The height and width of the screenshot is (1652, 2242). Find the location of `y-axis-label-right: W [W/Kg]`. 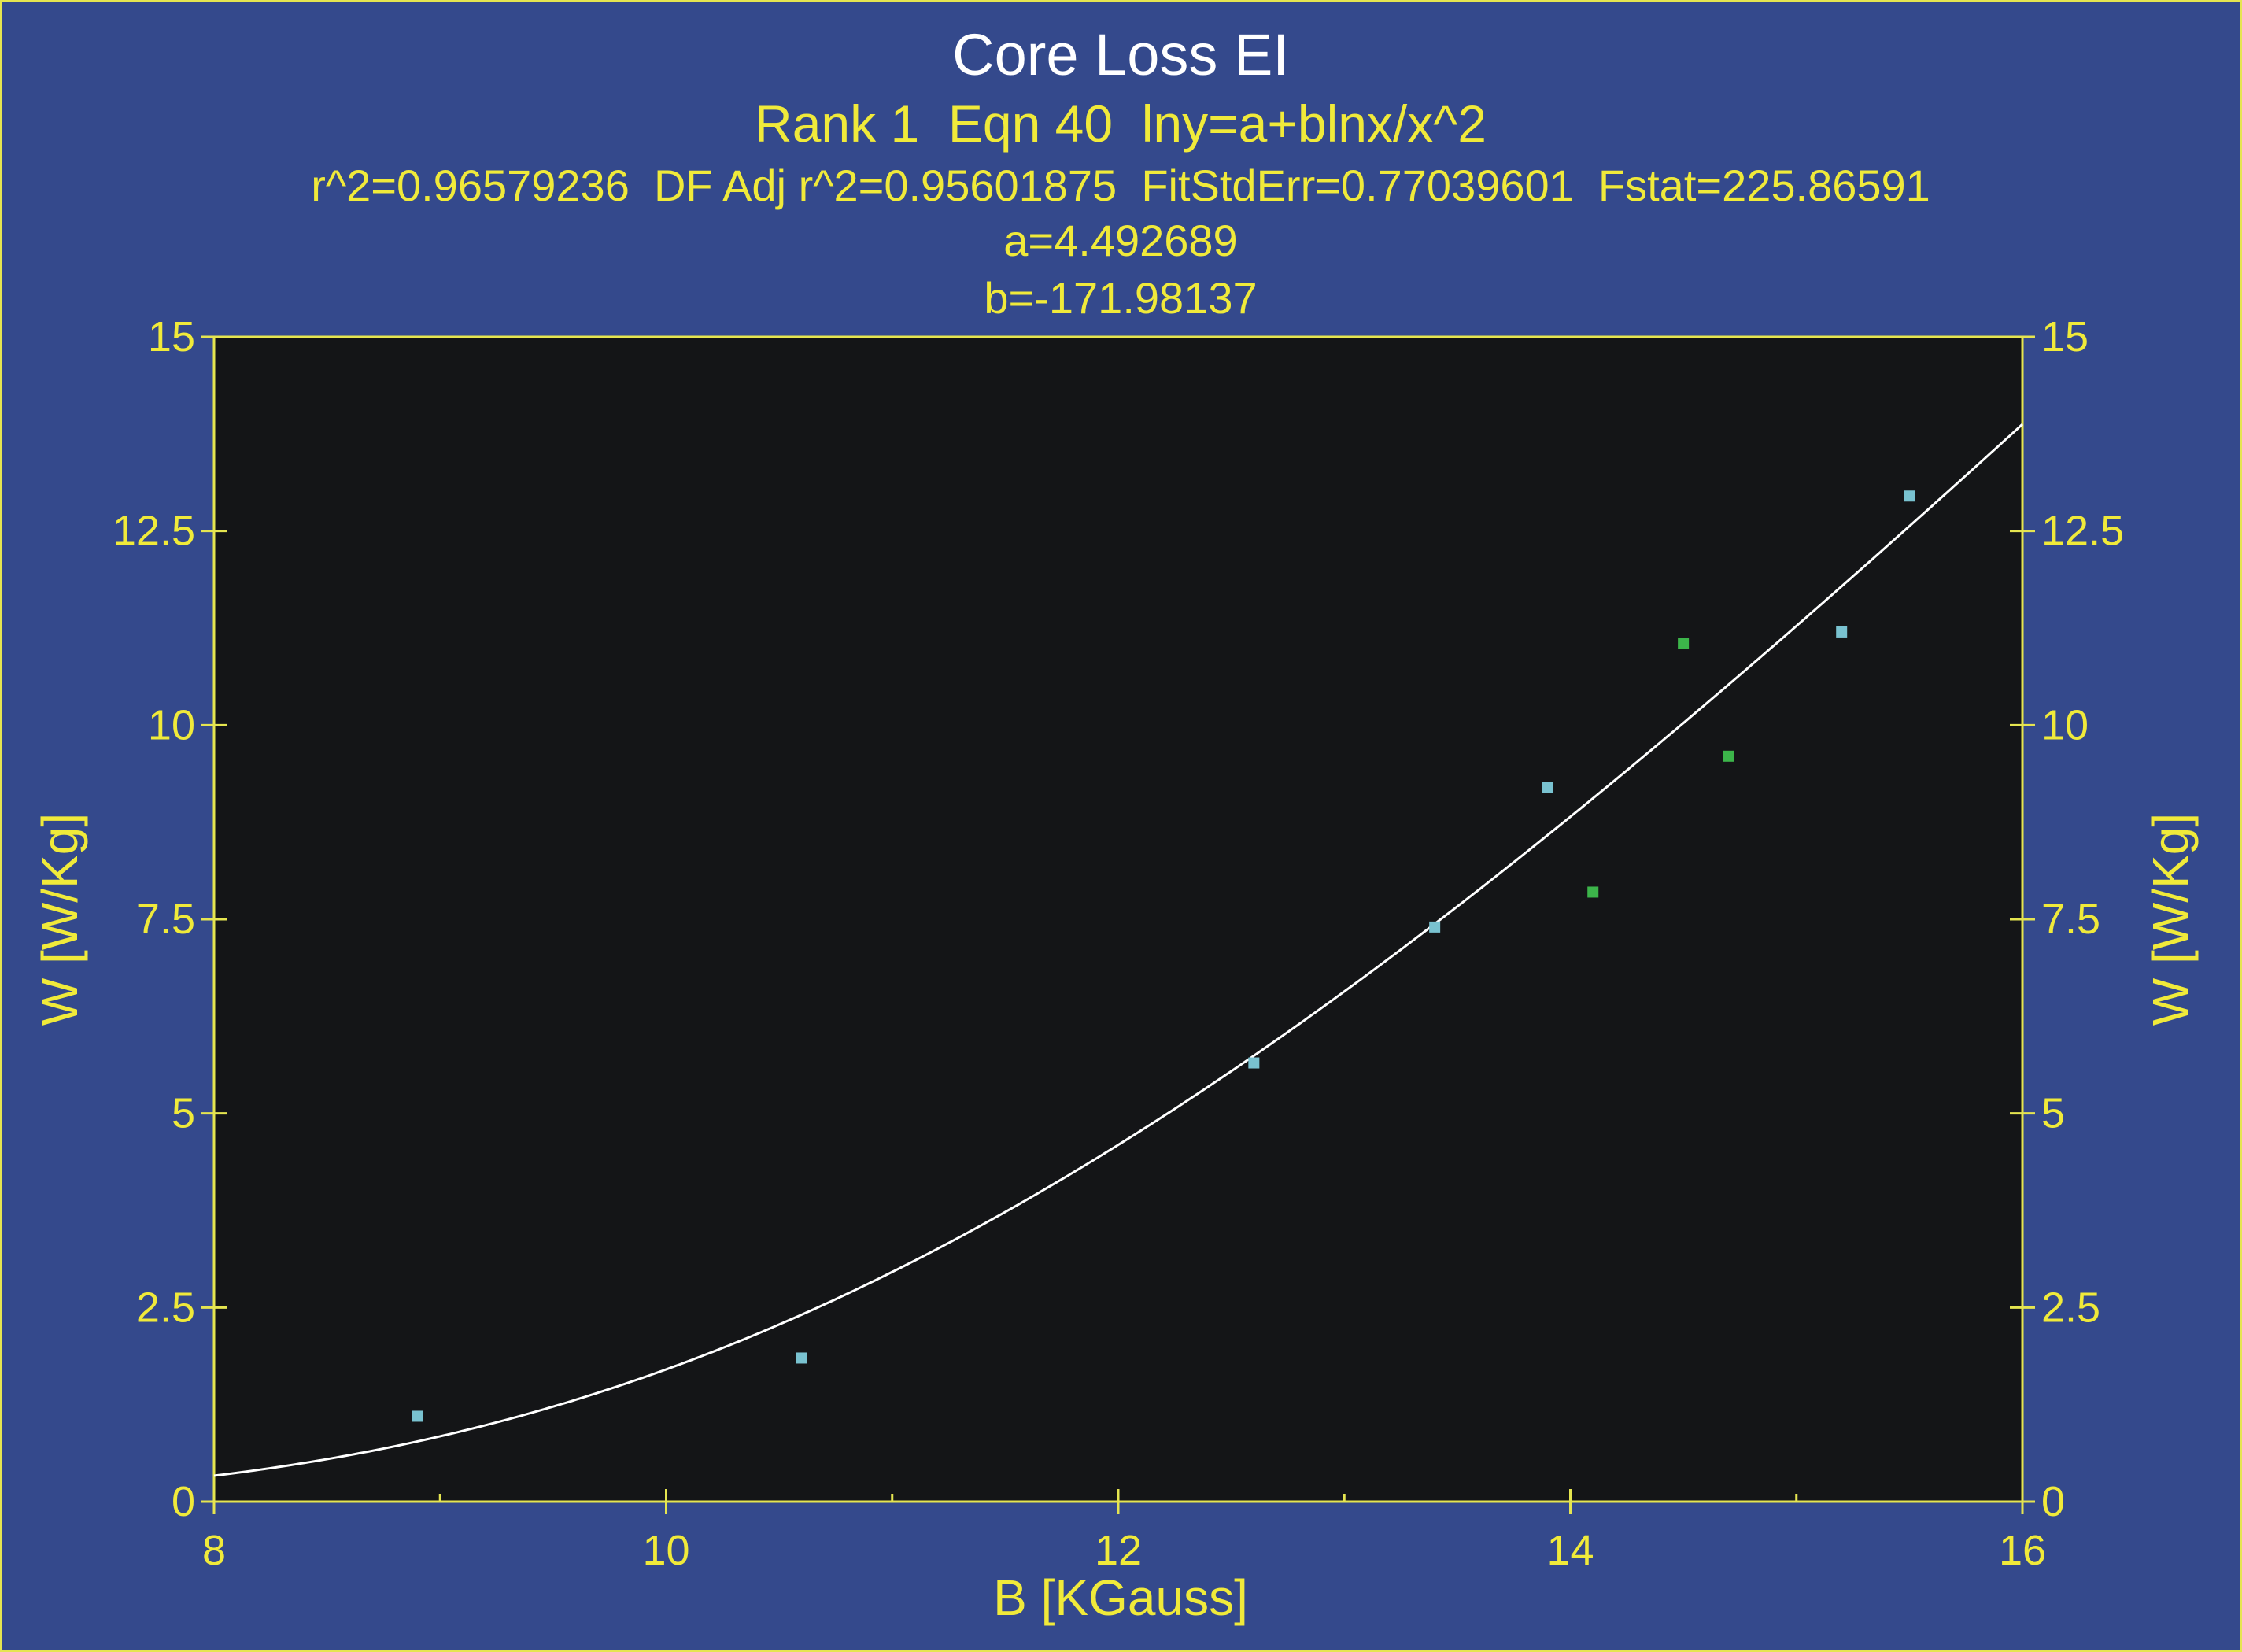

y-axis-label-right: W [W/Kg] is located at coordinates (2170, 920).